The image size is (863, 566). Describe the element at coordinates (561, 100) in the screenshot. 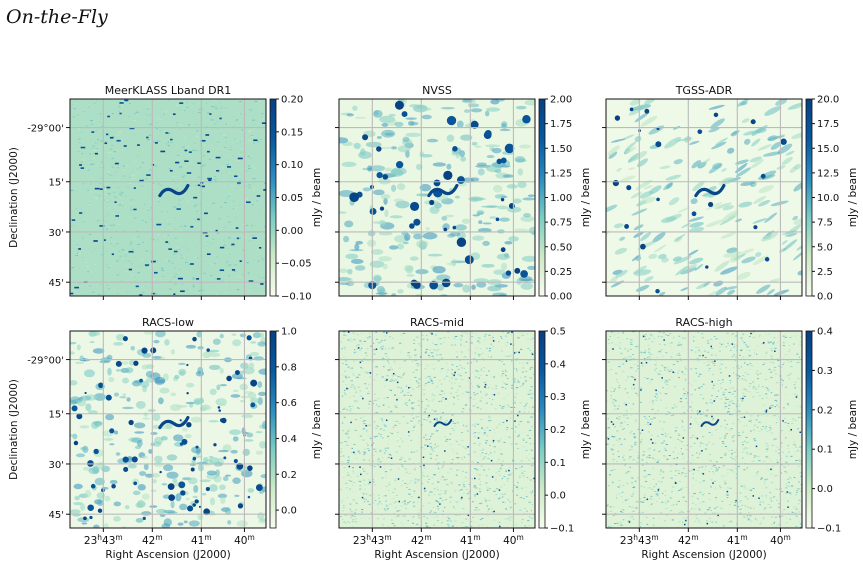

I see `colorbar-tick-label: 2.00` at that location.